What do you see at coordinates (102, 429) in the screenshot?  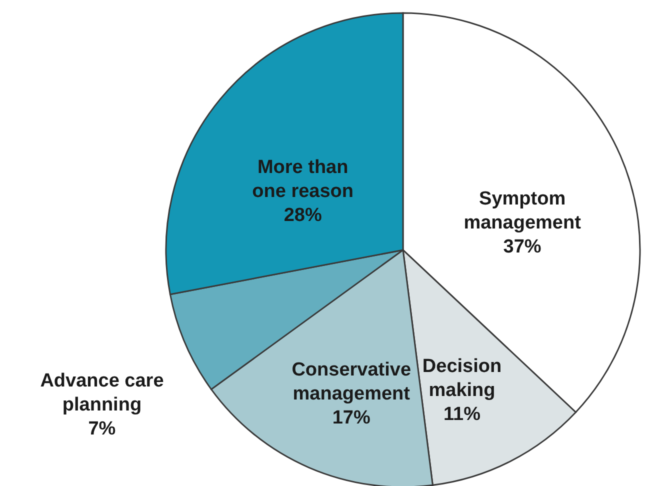 I see `data-label: 7%` at bounding box center [102, 429].